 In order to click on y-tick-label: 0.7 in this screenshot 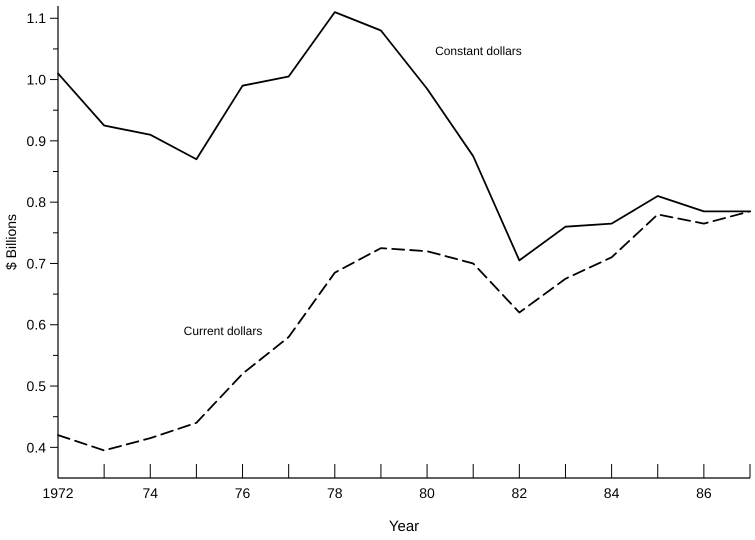, I will do `click(36, 263)`.